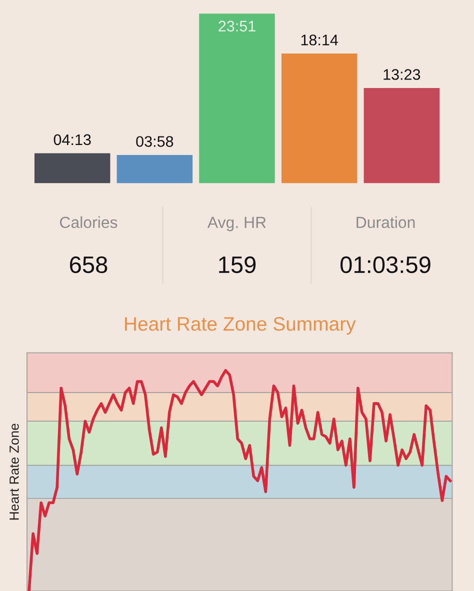  I want to click on text: Avg. HR, so click(236, 224).